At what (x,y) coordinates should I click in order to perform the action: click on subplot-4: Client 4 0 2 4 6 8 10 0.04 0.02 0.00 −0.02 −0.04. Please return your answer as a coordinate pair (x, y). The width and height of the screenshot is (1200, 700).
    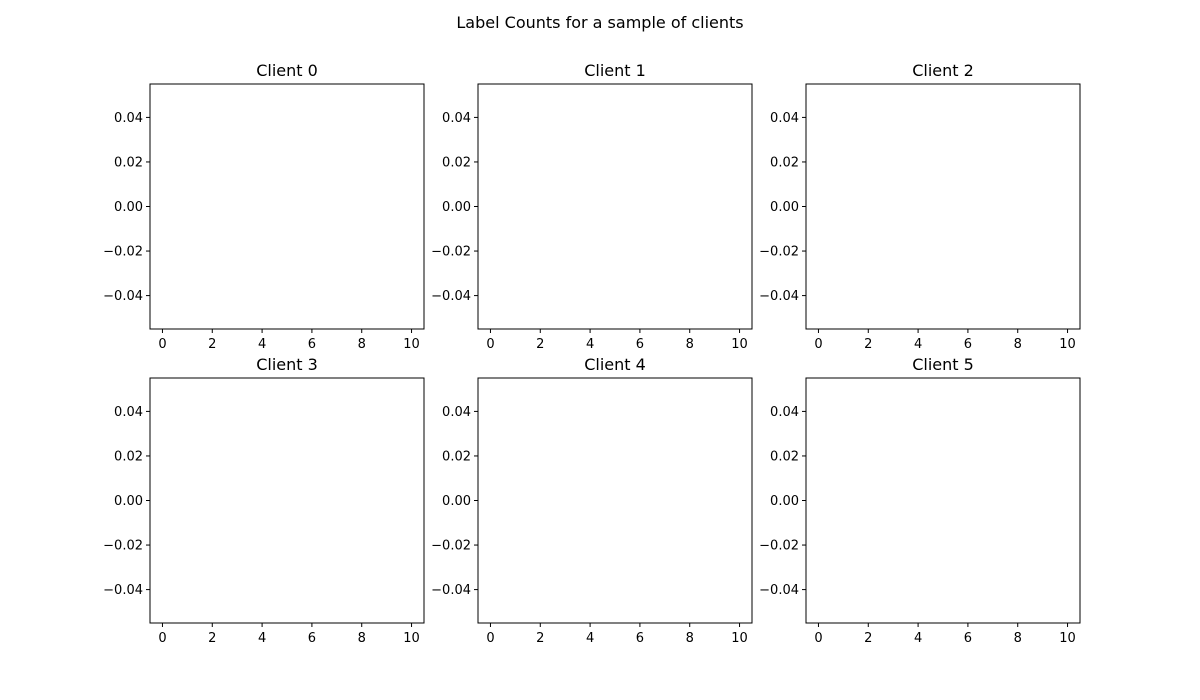
    Looking at the image, I should click on (592, 500).